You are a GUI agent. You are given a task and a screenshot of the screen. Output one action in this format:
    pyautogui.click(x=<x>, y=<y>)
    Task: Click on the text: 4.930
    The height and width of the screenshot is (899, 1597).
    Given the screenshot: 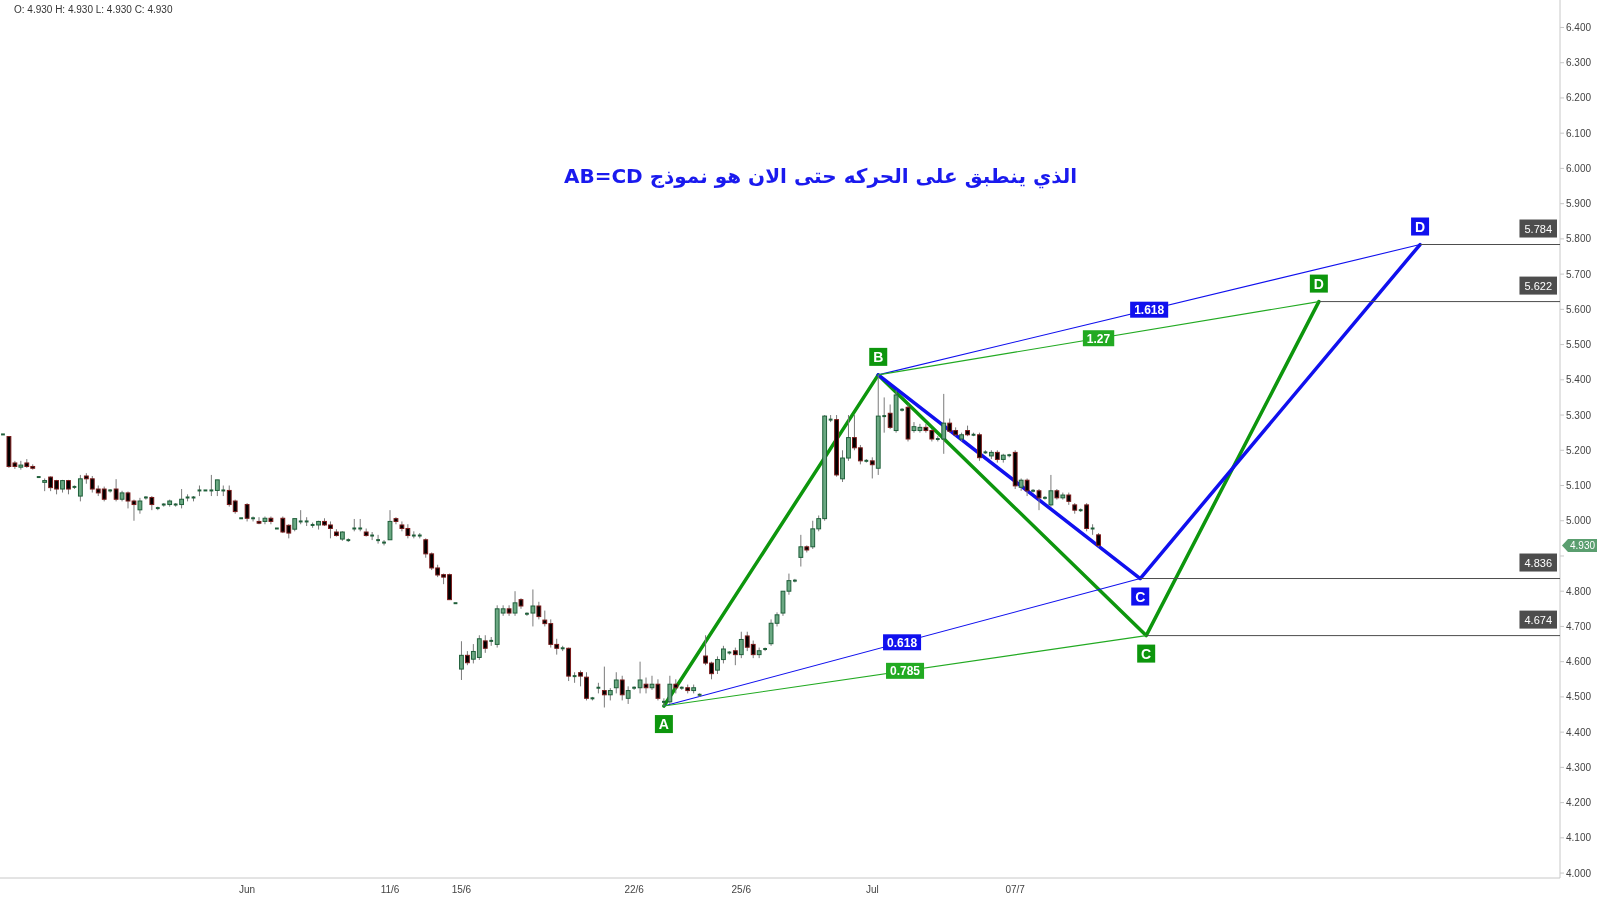 What is the action you would take?
    pyautogui.click(x=1583, y=546)
    